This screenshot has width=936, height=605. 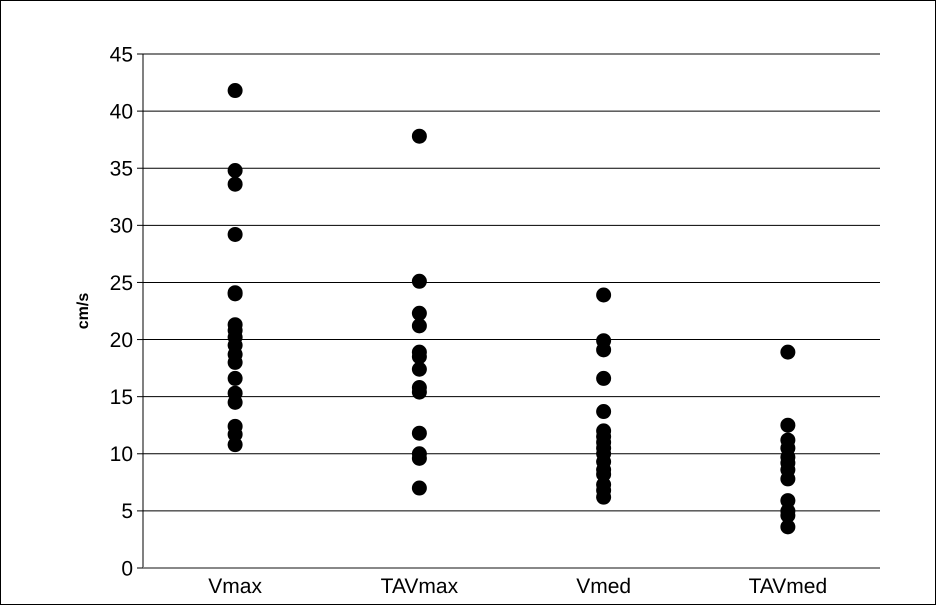 What do you see at coordinates (121, 226) in the screenshot?
I see `y-tick-label: 30` at bounding box center [121, 226].